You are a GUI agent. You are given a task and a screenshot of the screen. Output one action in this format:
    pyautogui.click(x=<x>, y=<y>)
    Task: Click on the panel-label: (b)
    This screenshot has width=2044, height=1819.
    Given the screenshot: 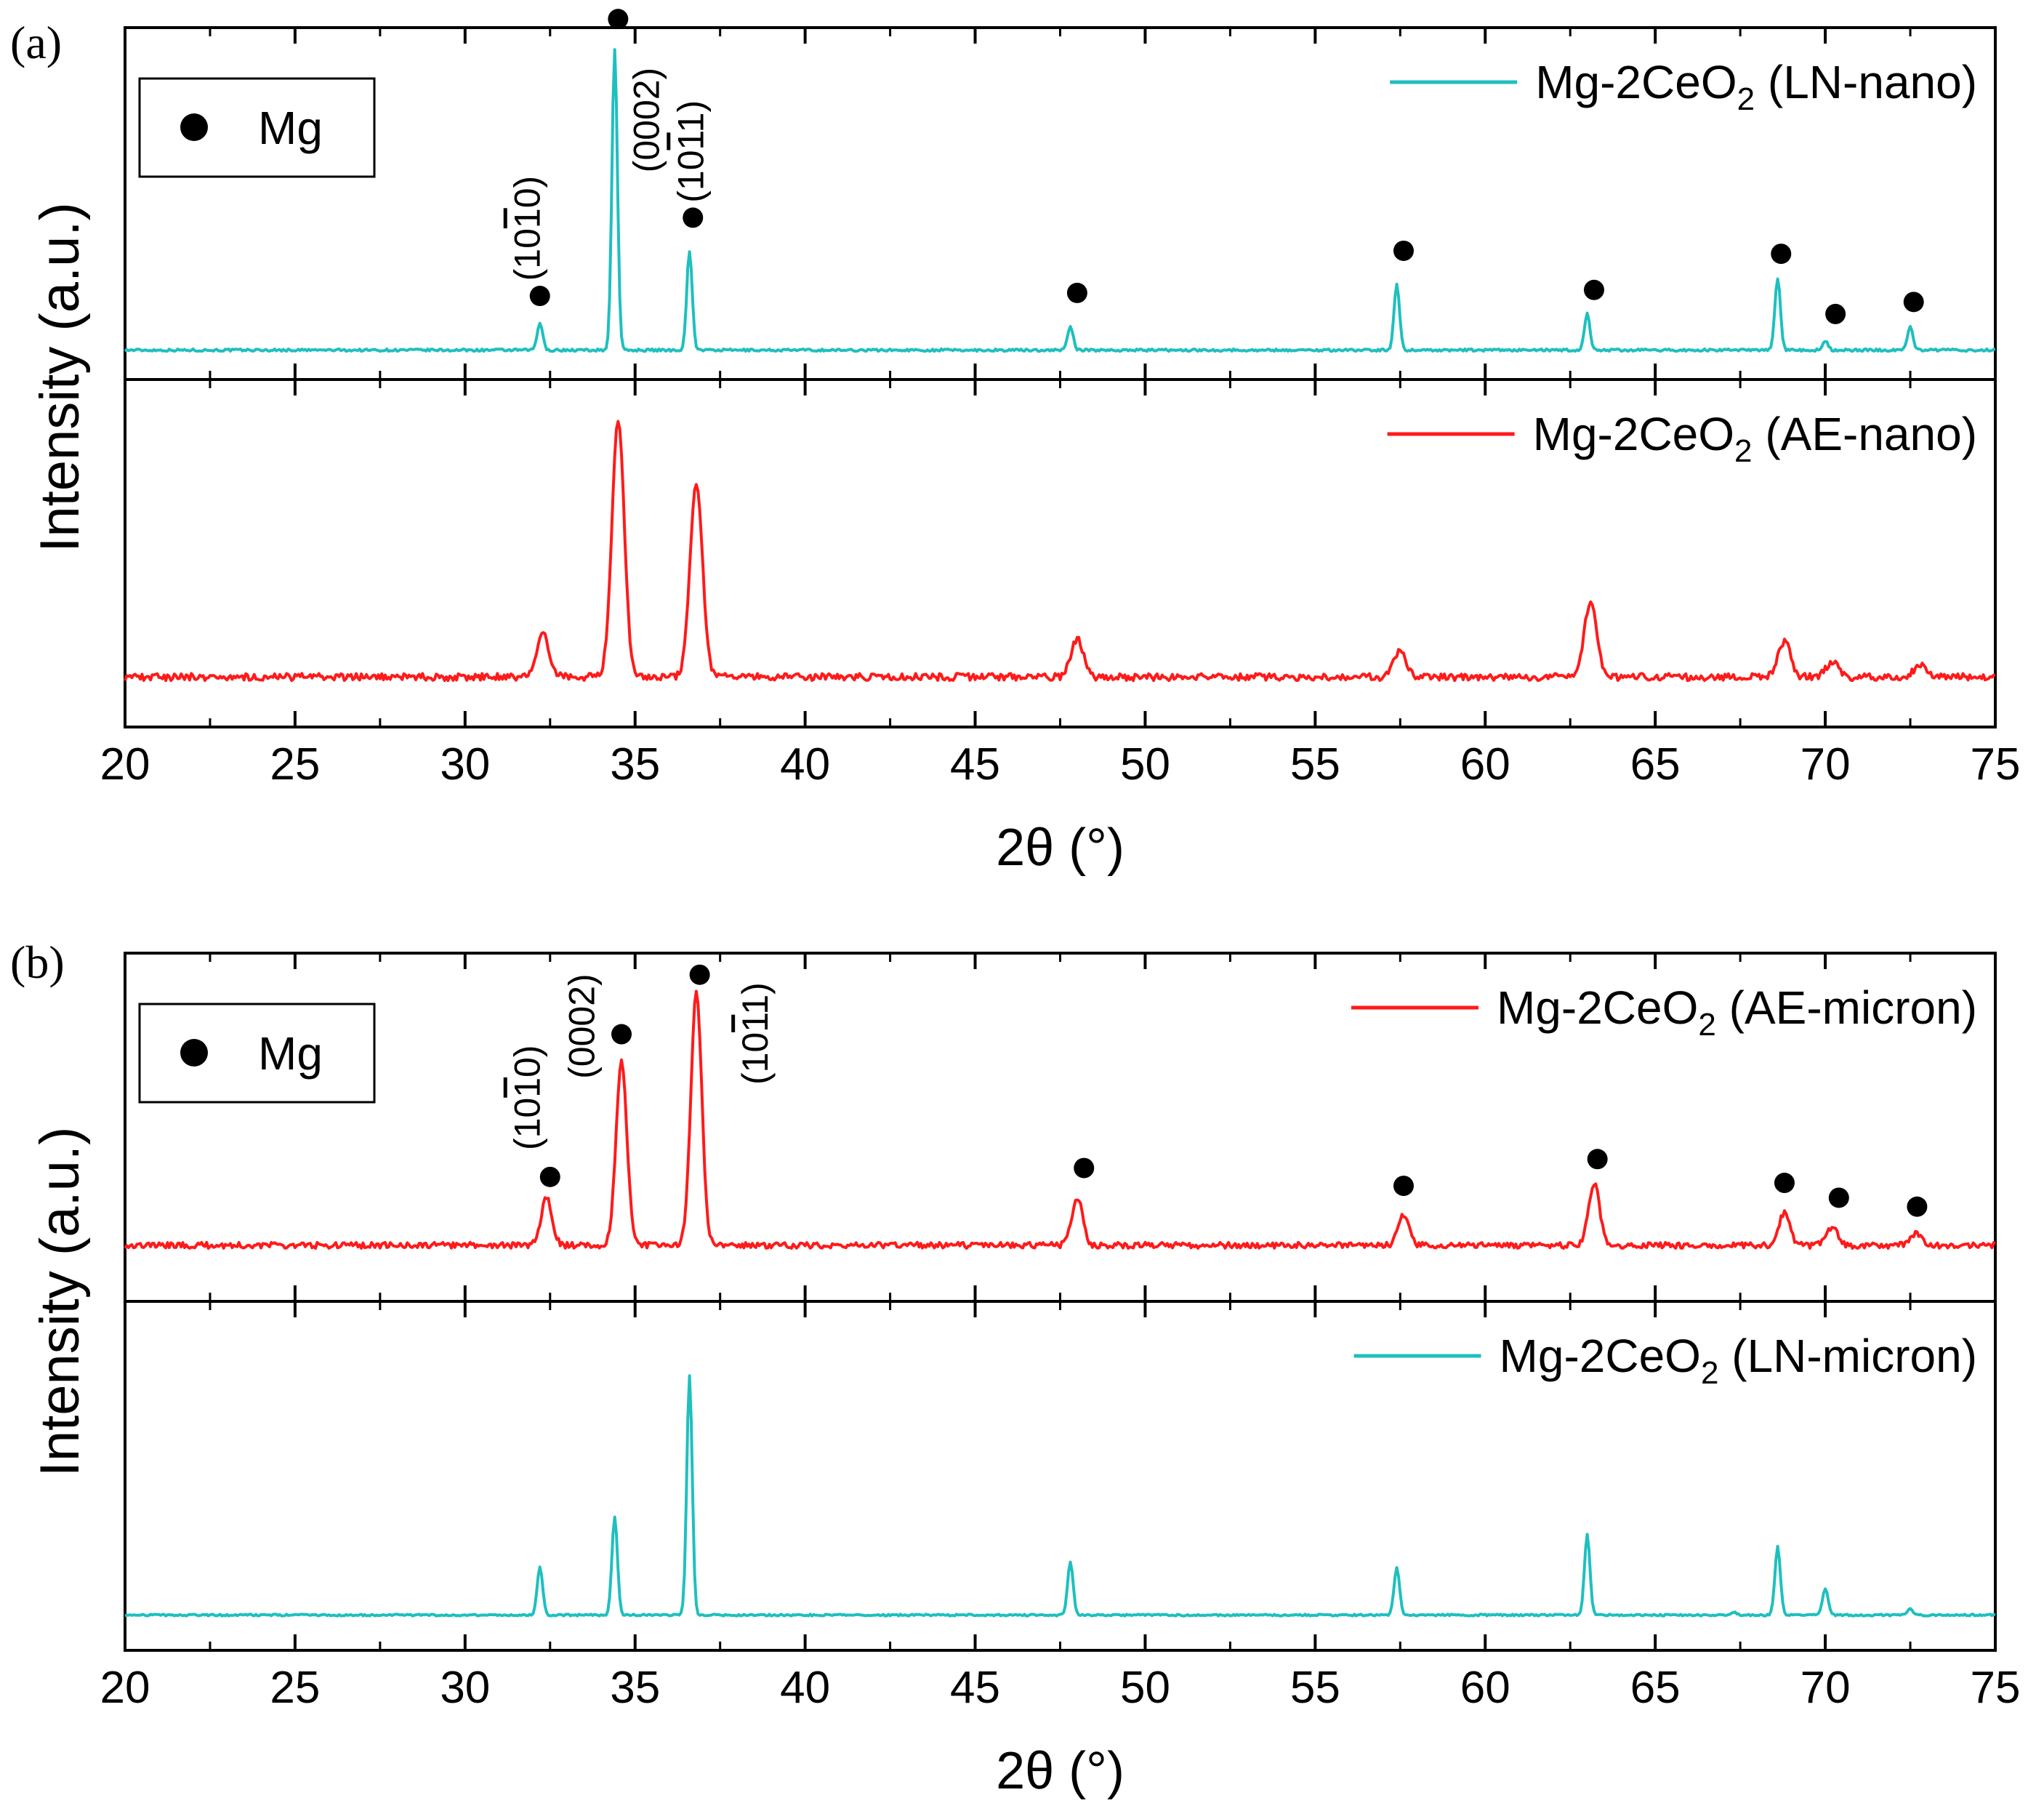 What is the action you would take?
    pyautogui.click(x=37, y=962)
    